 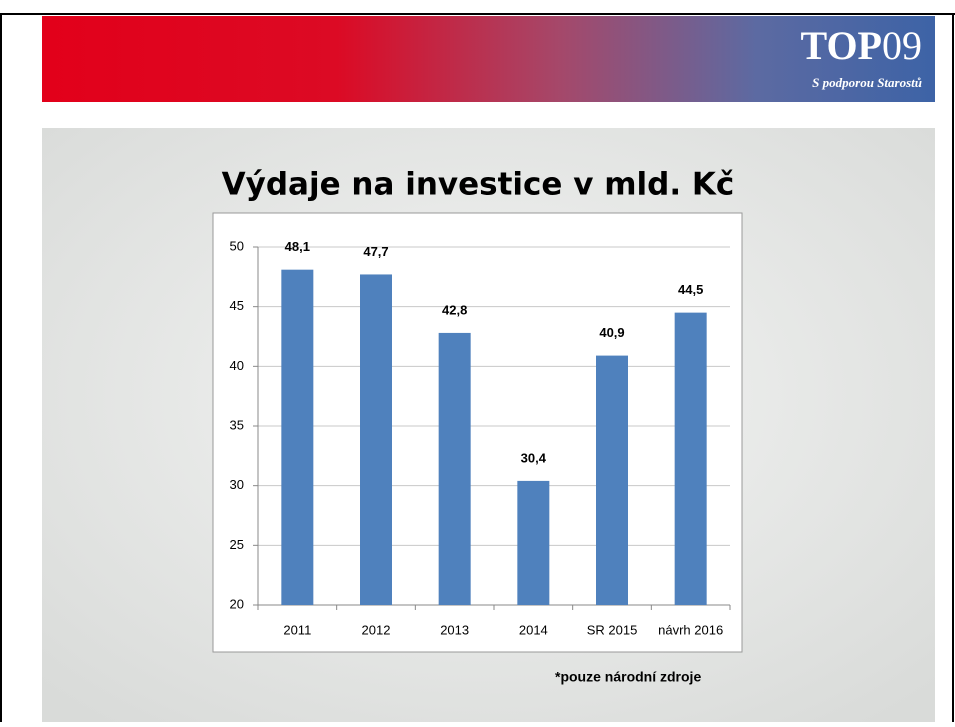 What do you see at coordinates (533, 629) in the screenshot?
I see `x-tick-label: 2014` at bounding box center [533, 629].